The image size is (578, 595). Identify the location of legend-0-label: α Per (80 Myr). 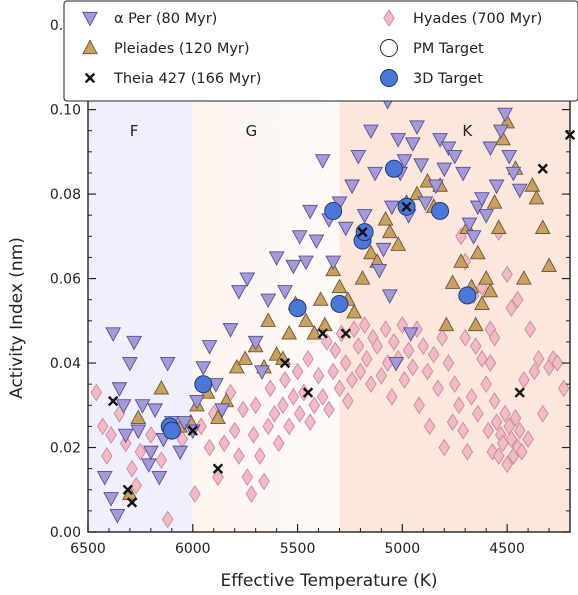
(165, 19).